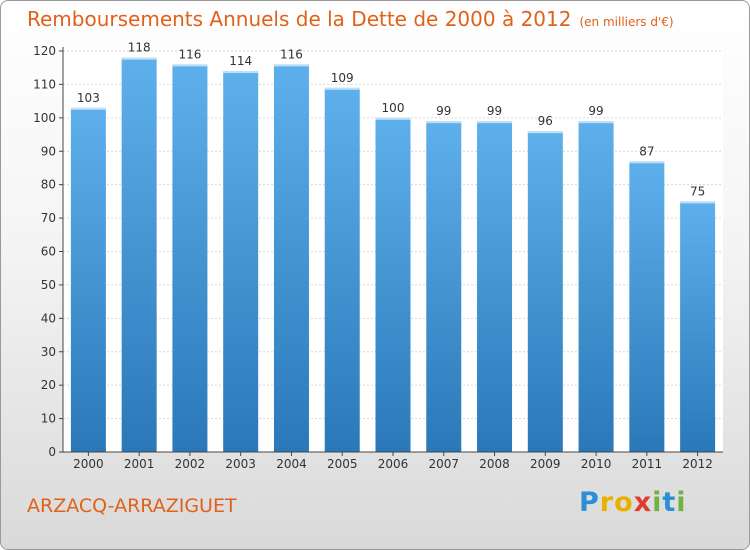  I want to click on y-tick-label: 50, so click(48, 285).